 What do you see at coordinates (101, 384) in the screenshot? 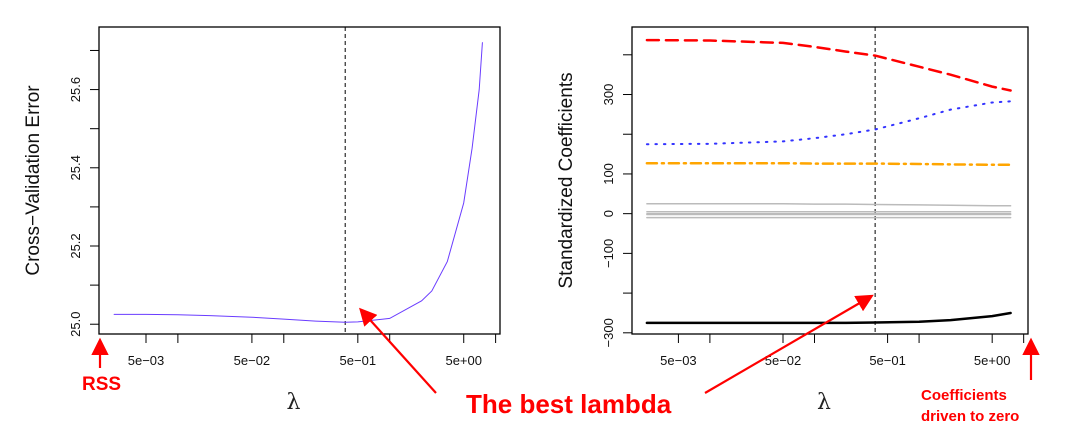
I see `rss-label: RSS` at bounding box center [101, 384].